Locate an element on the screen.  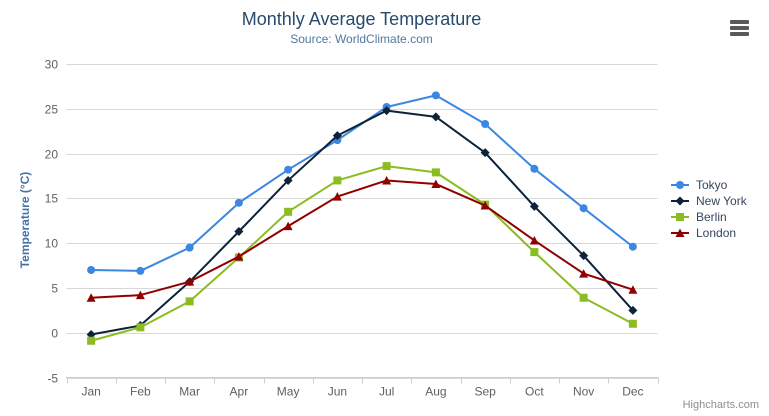
data-point-london-nov is located at coordinates (584, 273).